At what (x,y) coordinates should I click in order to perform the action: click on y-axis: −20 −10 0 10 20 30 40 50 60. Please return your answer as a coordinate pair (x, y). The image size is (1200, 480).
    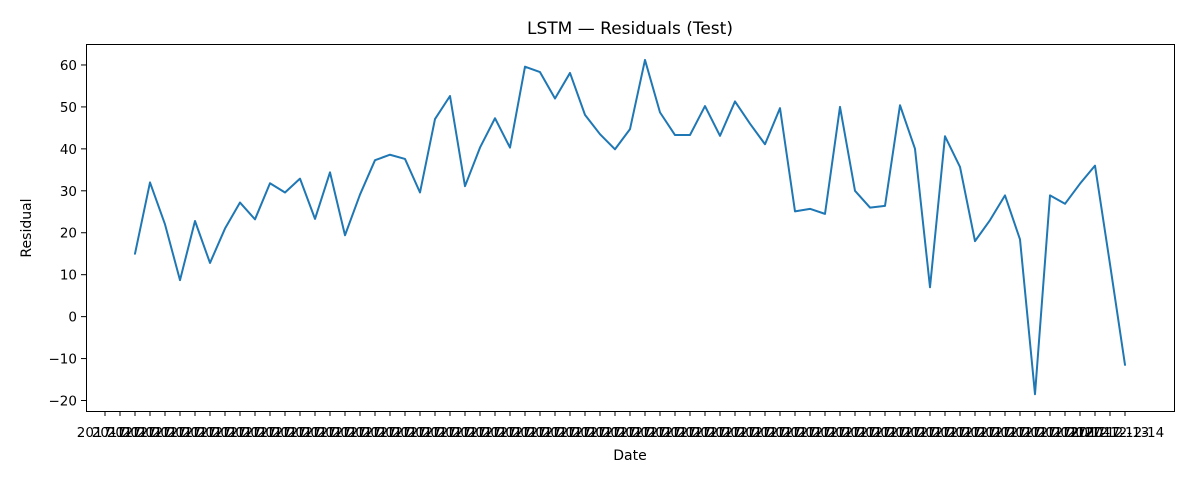
    Looking at the image, I should click on (67, 234).